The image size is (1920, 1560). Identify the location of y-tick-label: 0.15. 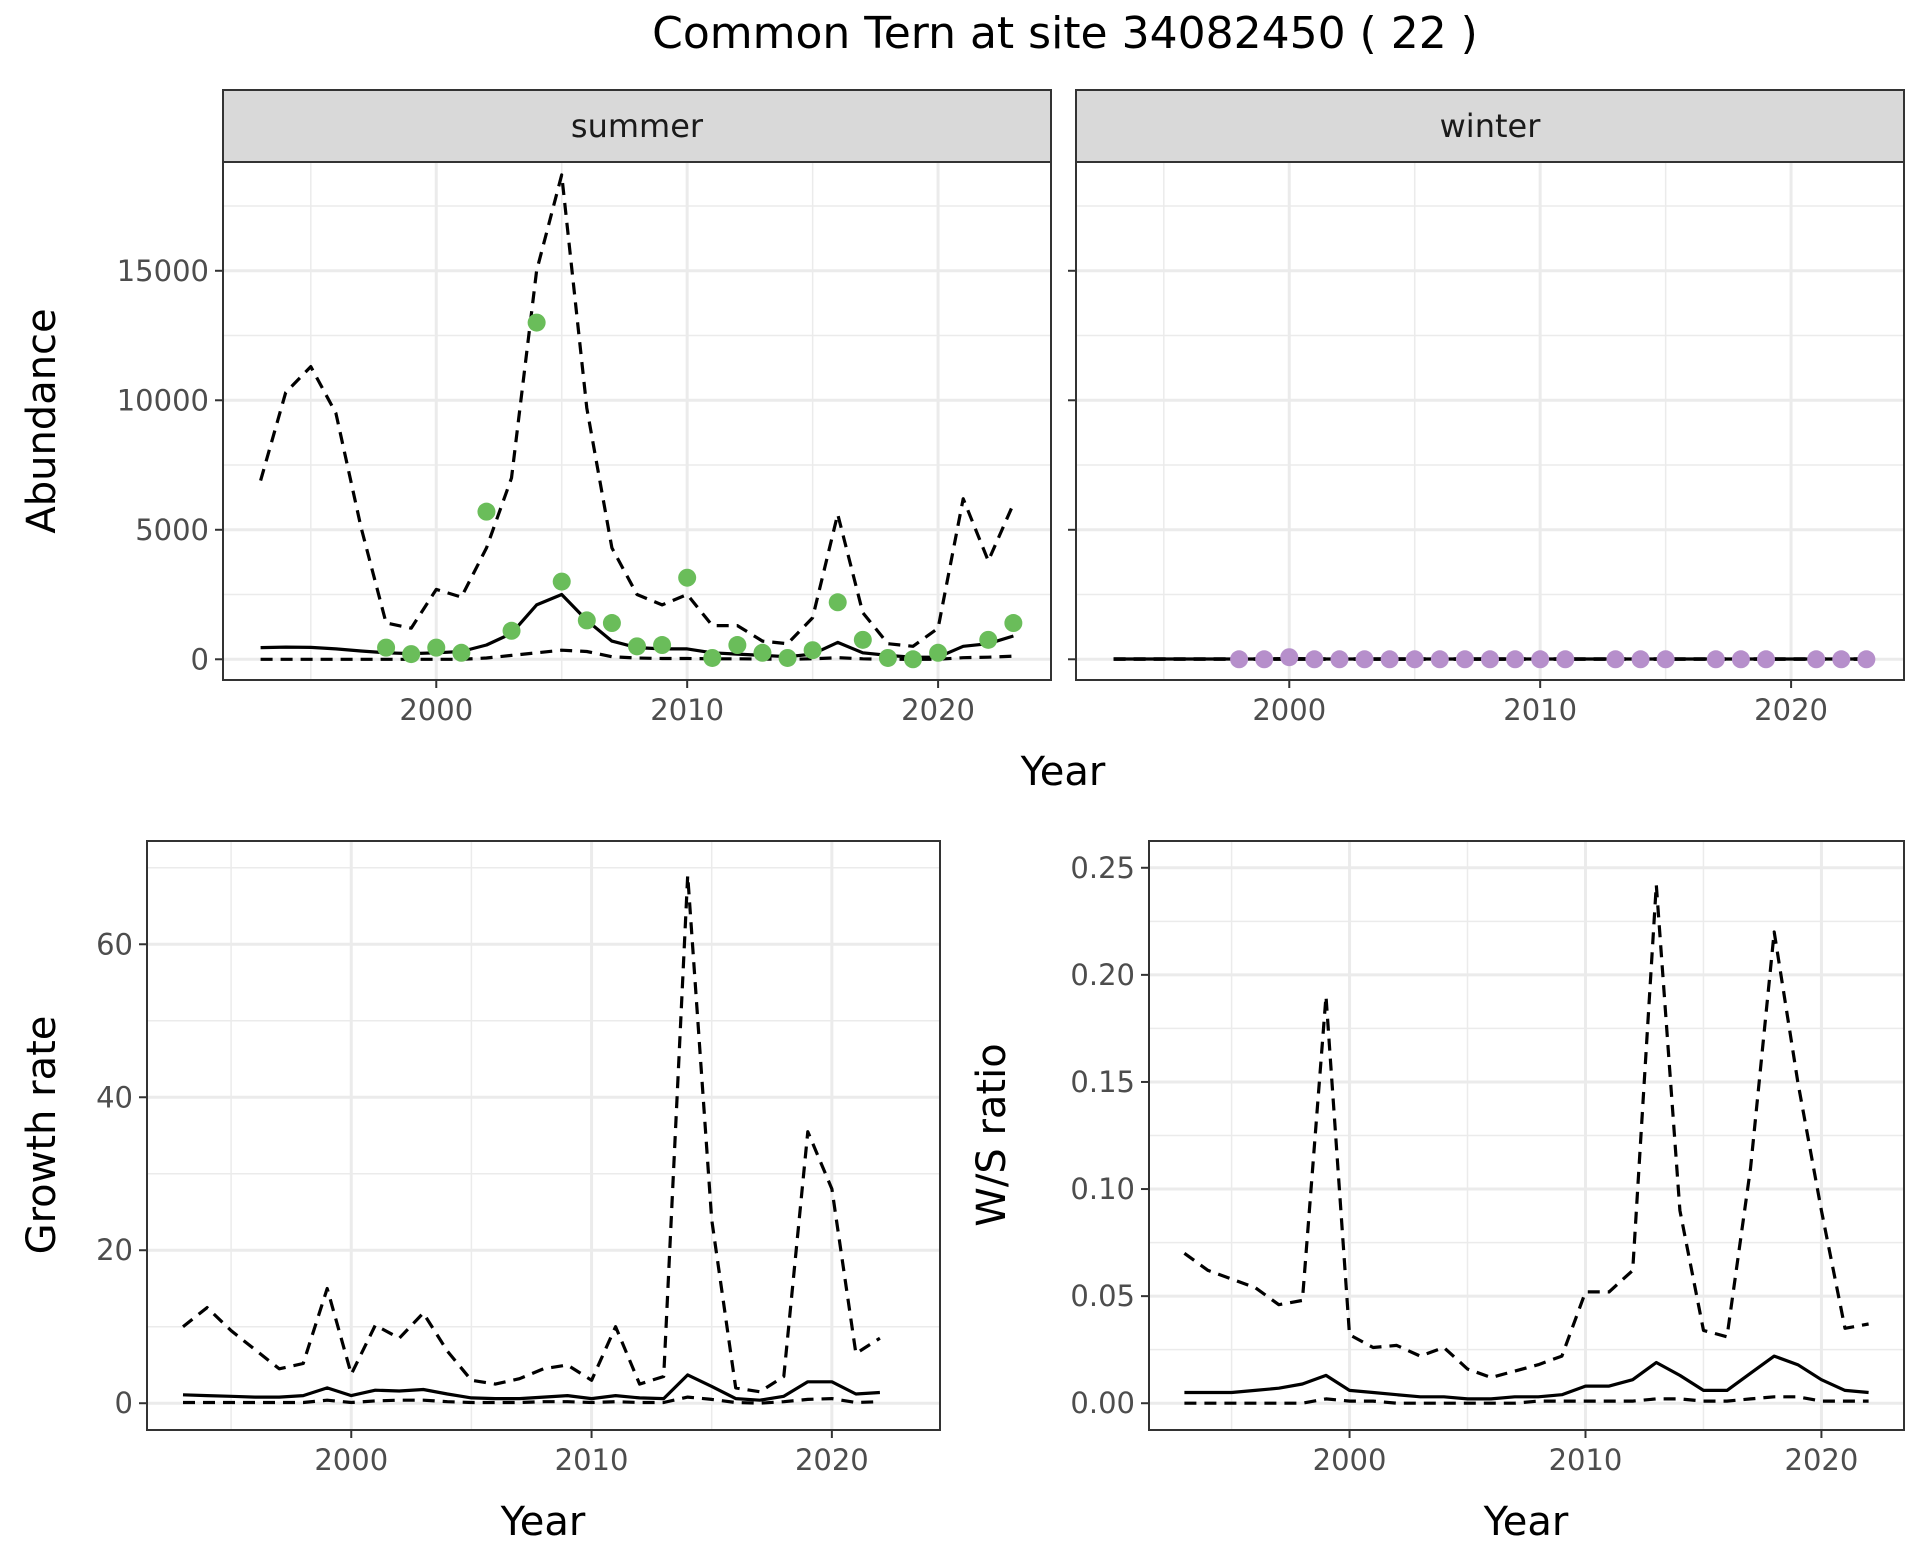
(1102, 1082).